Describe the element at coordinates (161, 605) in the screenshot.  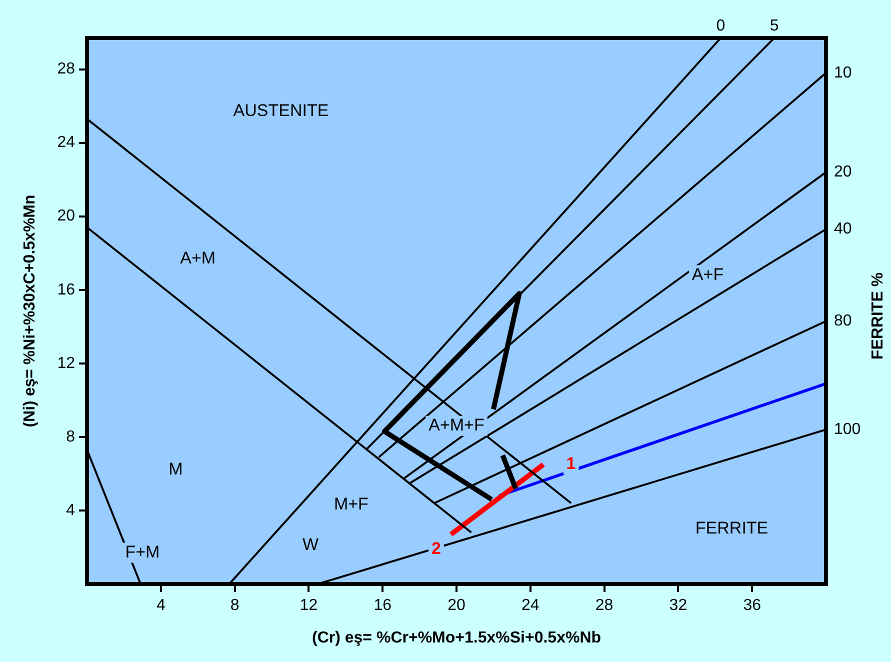
I see `x-tick-label: 4` at that location.